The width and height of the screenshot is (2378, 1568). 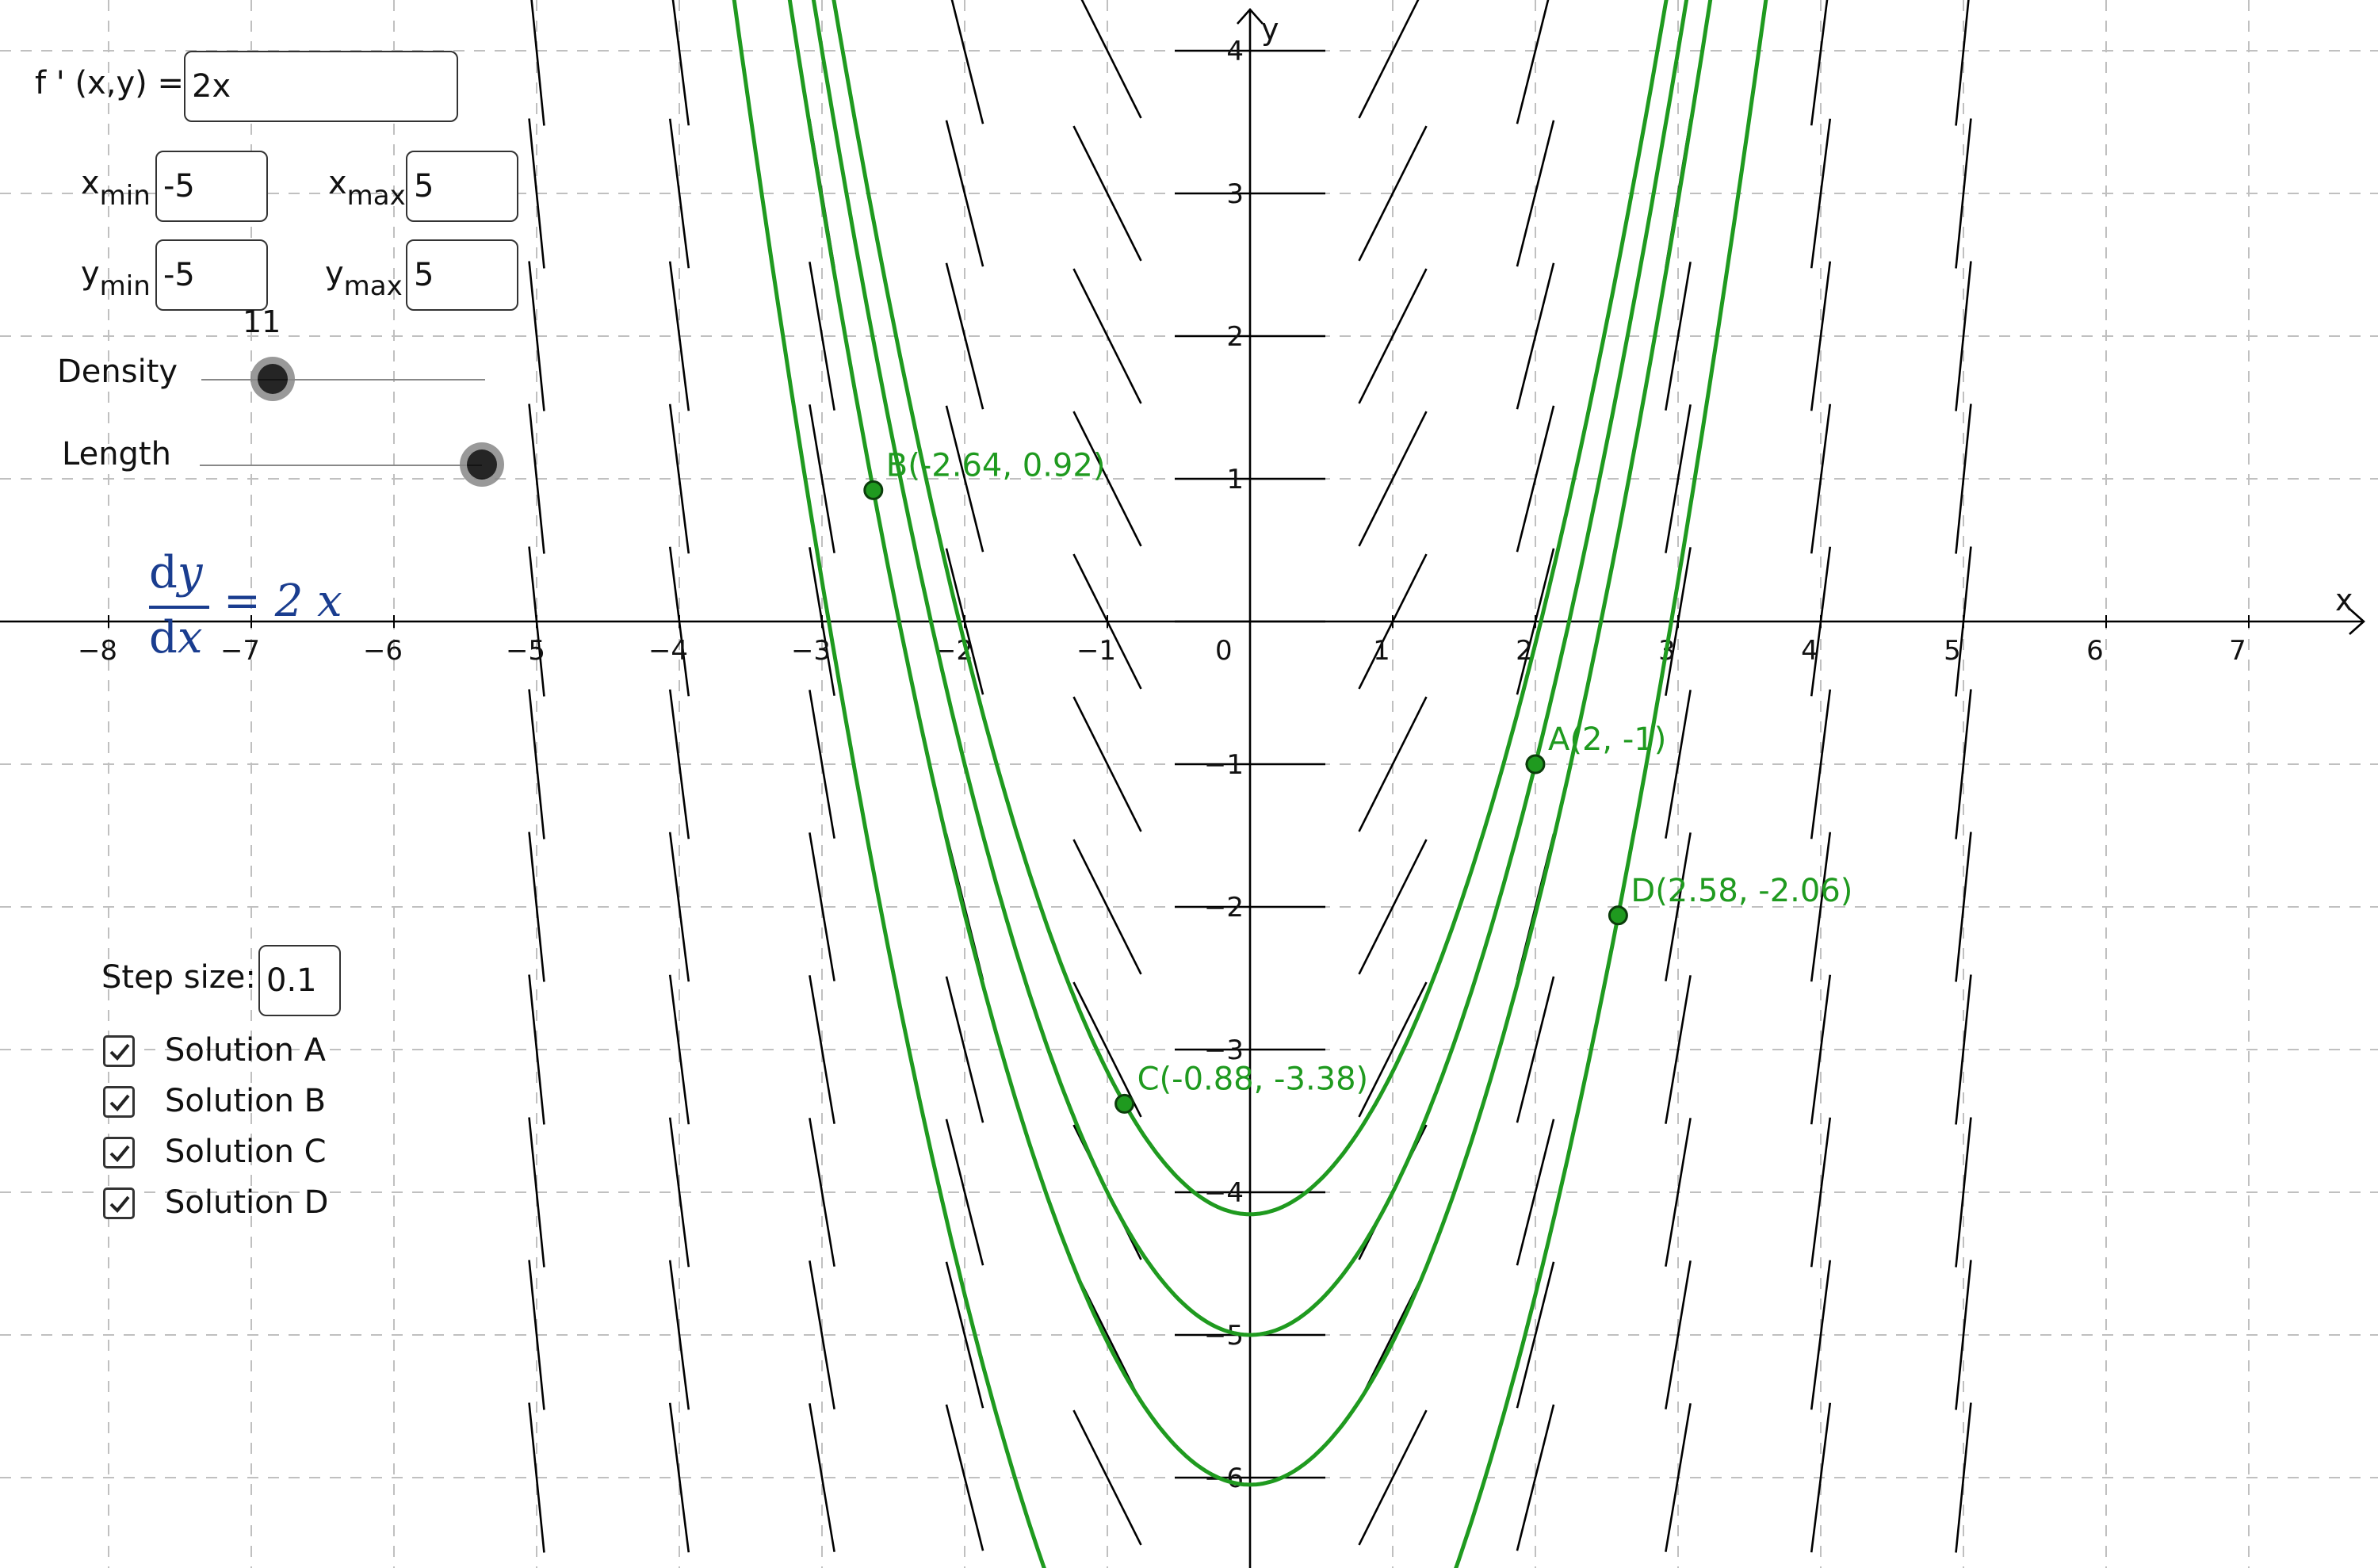 I want to click on ymin-input, so click(x=211, y=275).